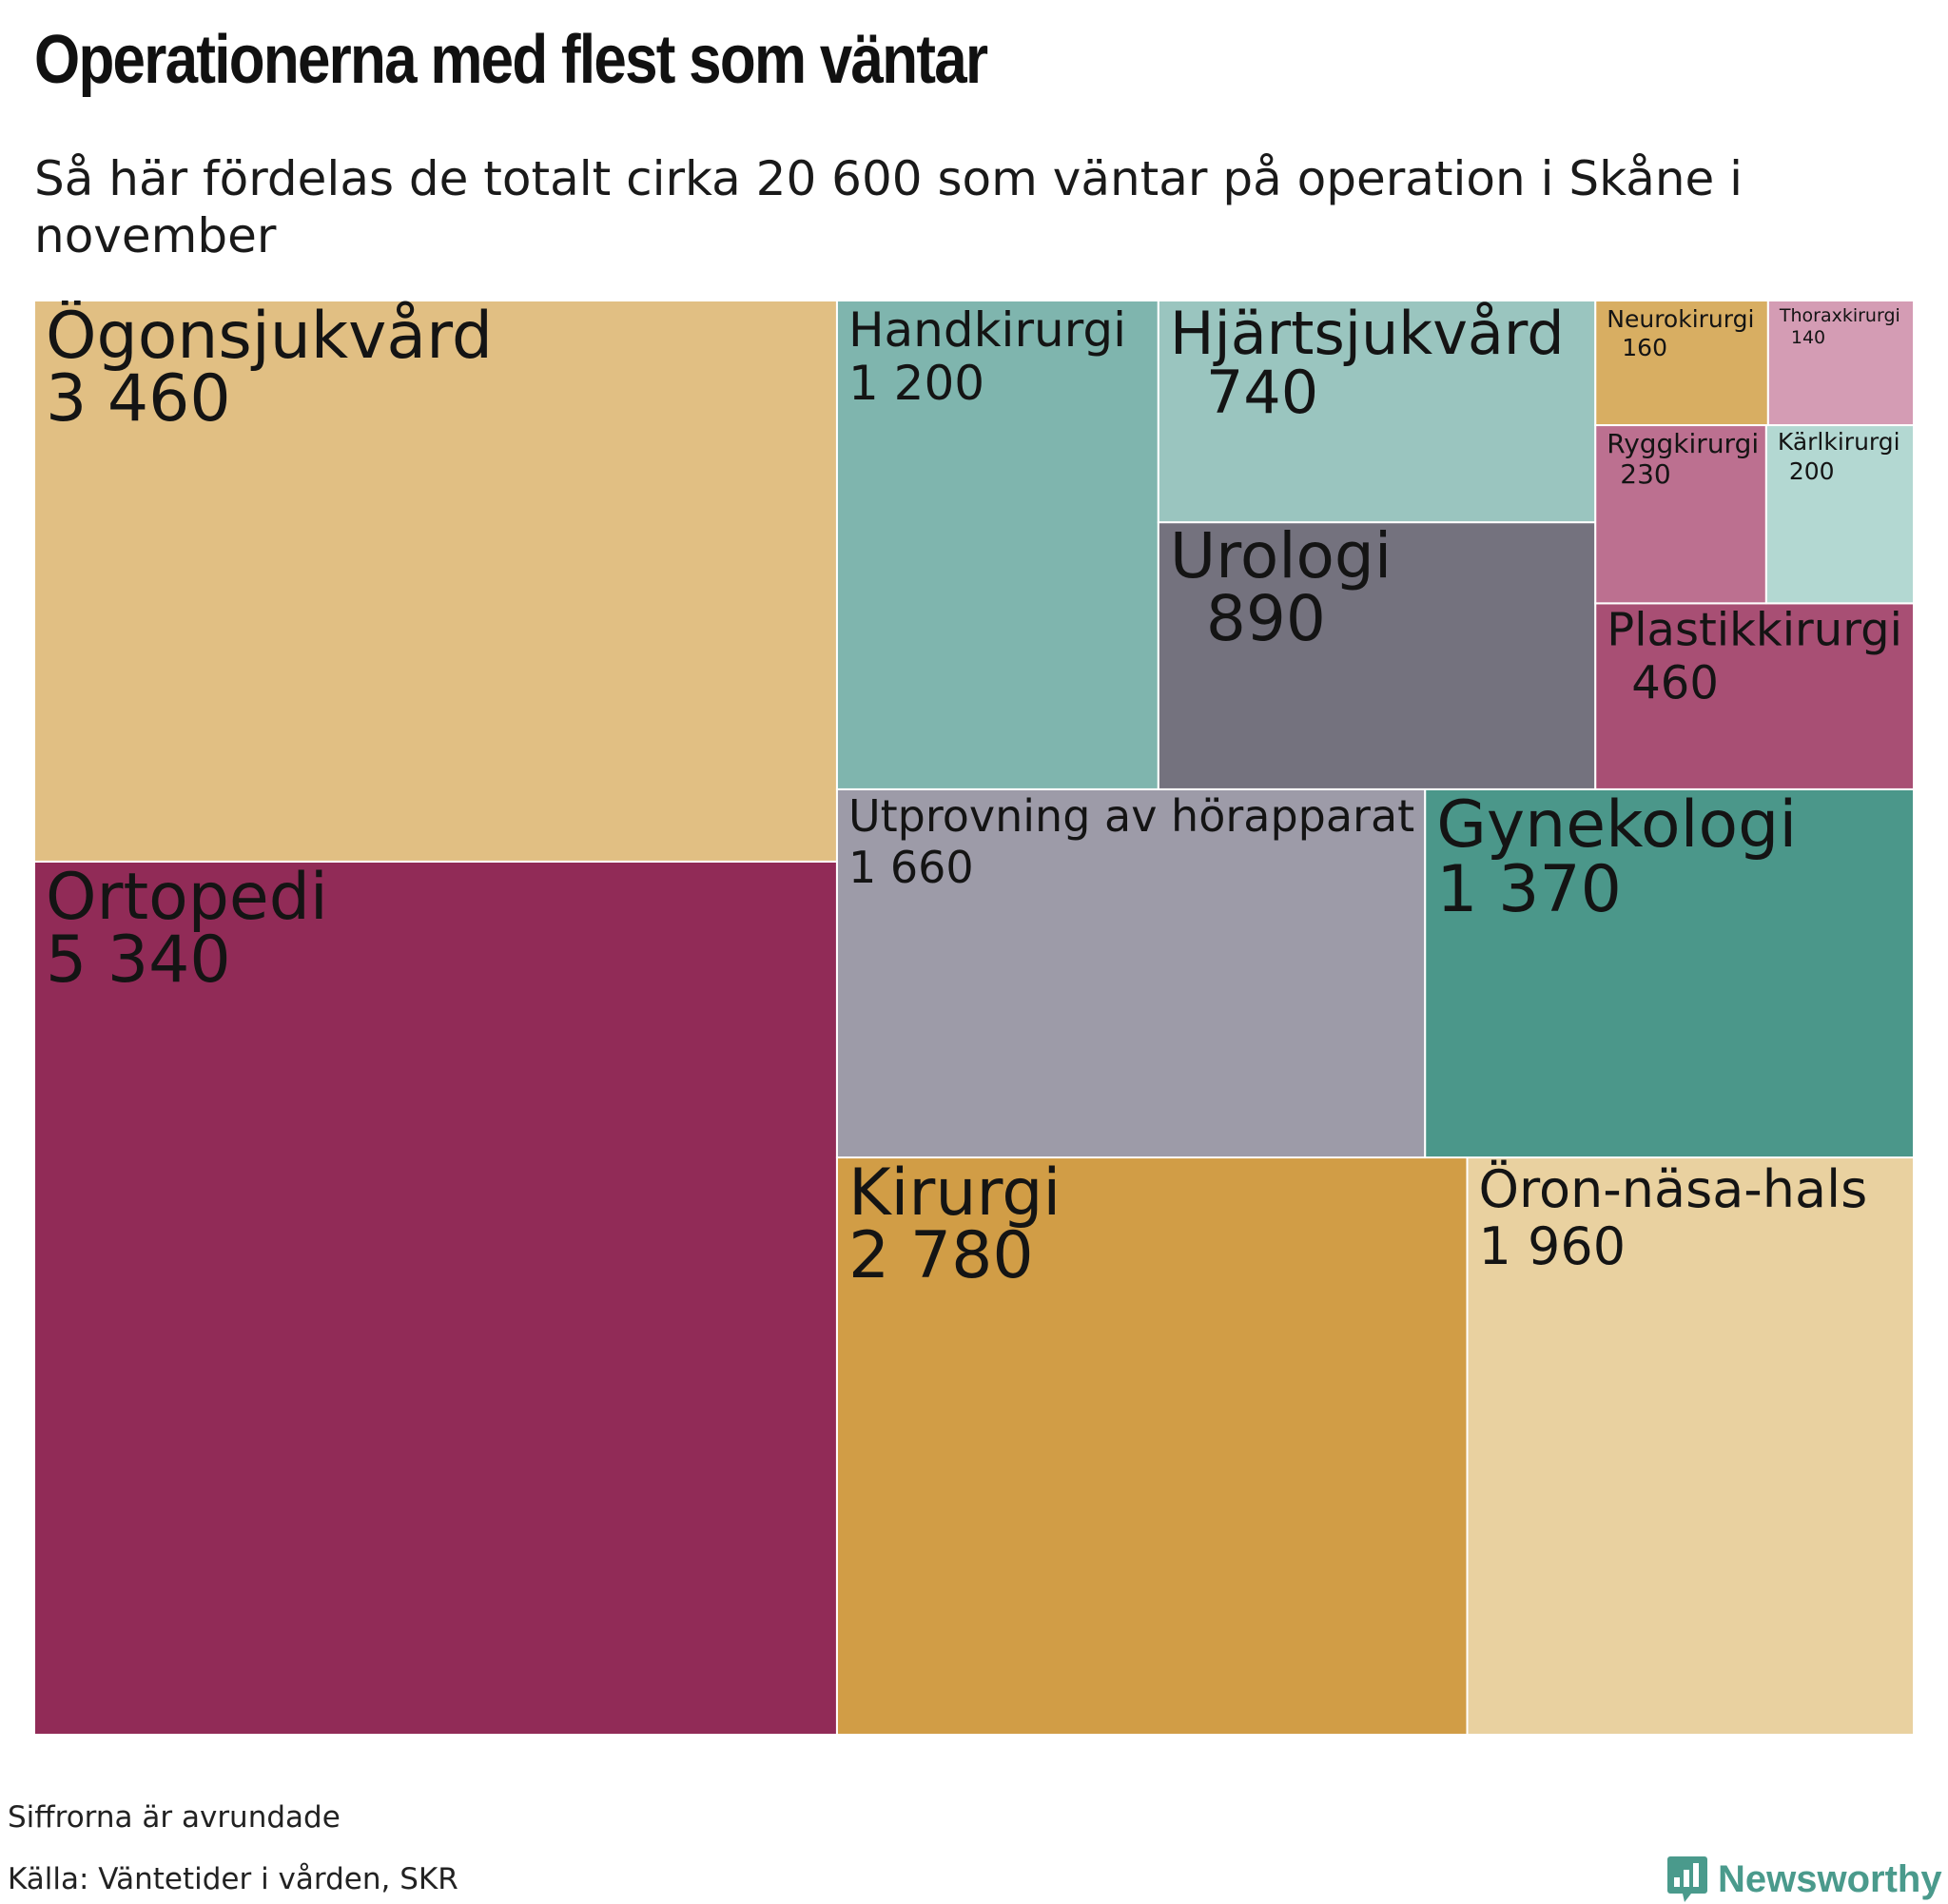 The height and width of the screenshot is (1904, 1948). What do you see at coordinates (1675, 682) in the screenshot?
I see `treemap-value-label: 460` at bounding box center [1675, 682].